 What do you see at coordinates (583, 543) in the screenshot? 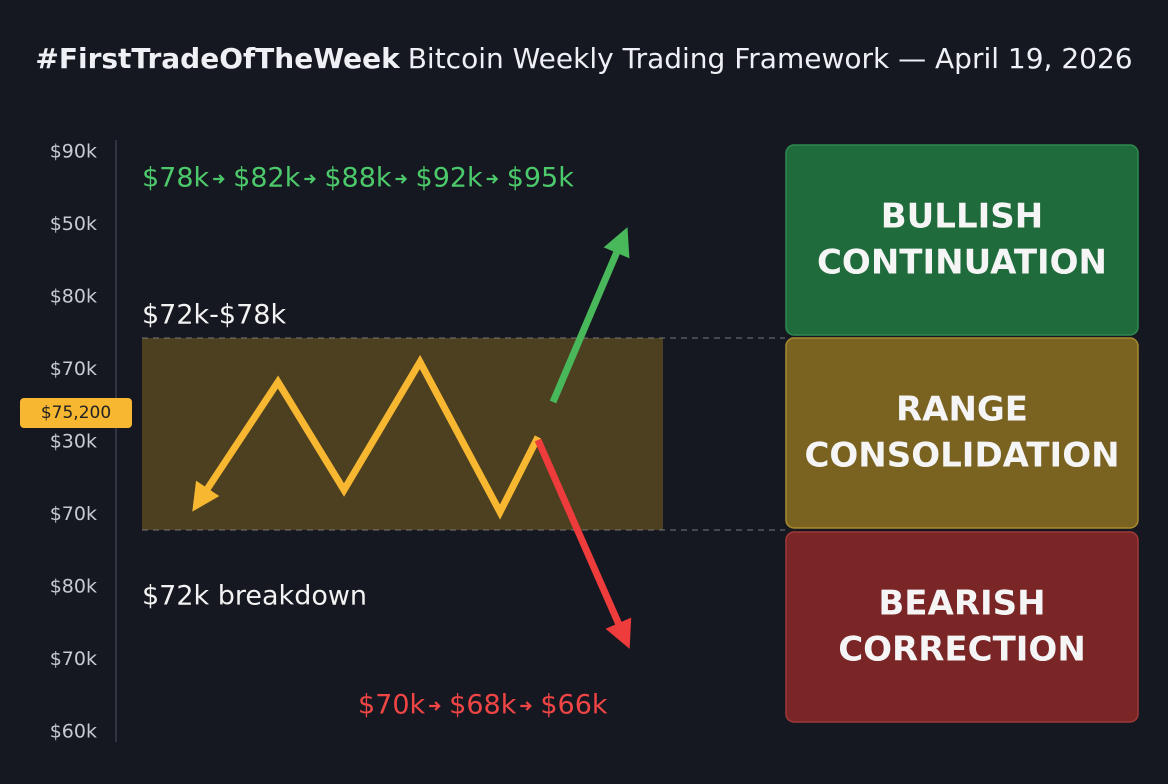
I see `bear-arrow` at bounding box center [583, 543].